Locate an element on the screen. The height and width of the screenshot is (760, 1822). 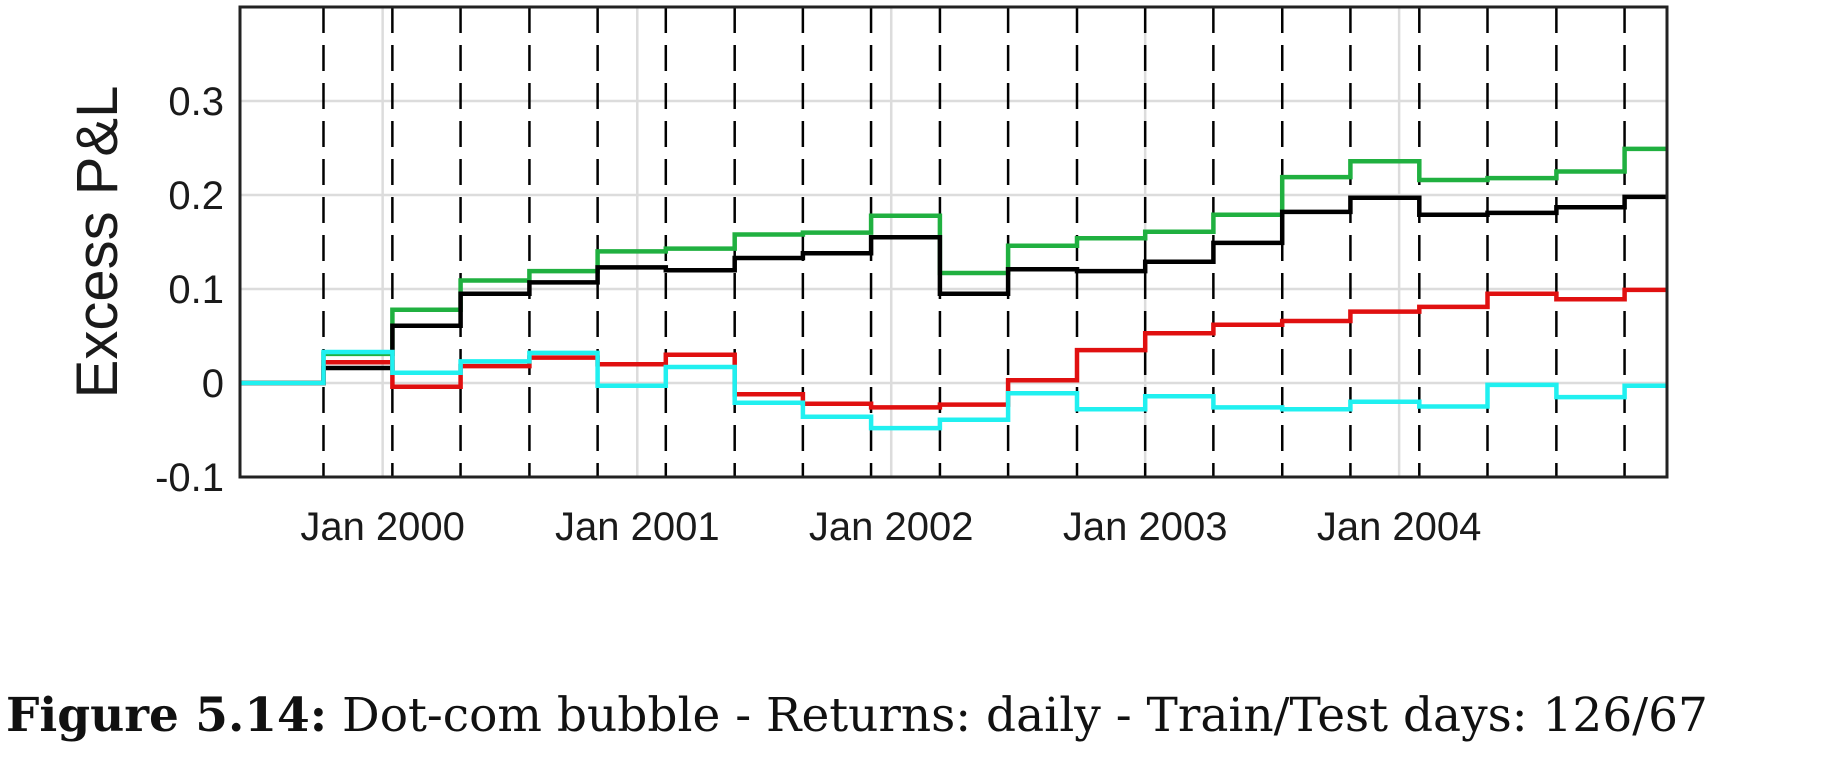
x-tick-label: Jan 2003 is located at coordinates (1145, 527).